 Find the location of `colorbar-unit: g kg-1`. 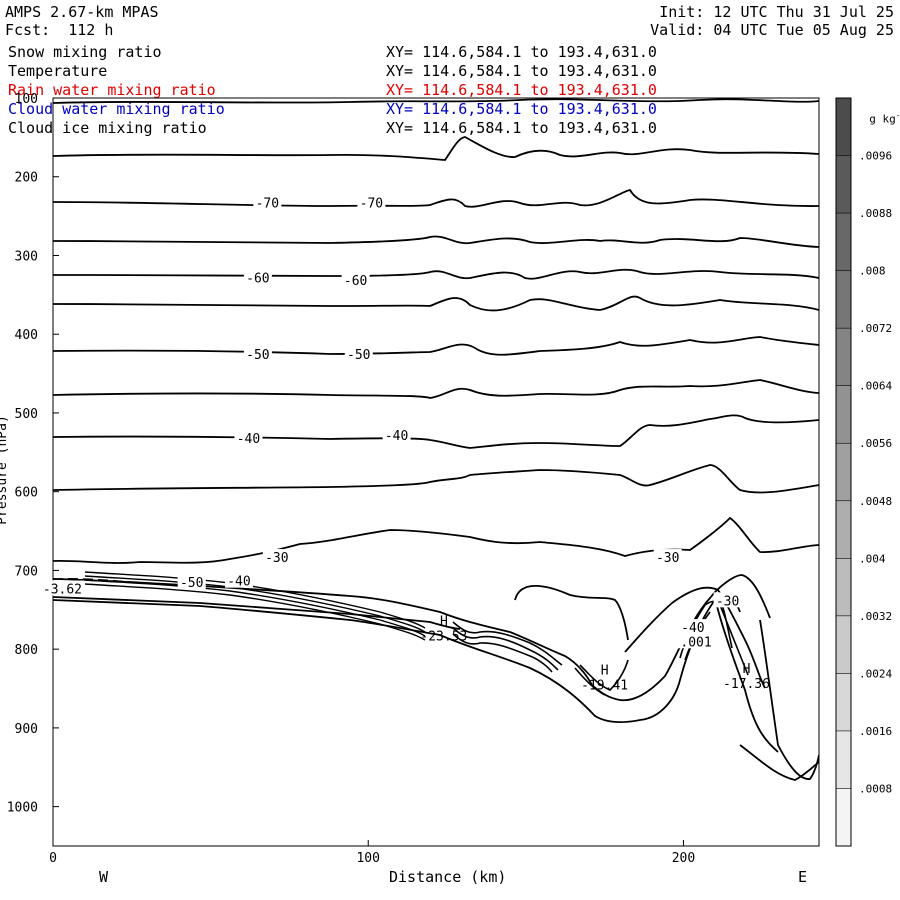

colorbar-unit: g kg-1 is located at coordinates (884, 118).